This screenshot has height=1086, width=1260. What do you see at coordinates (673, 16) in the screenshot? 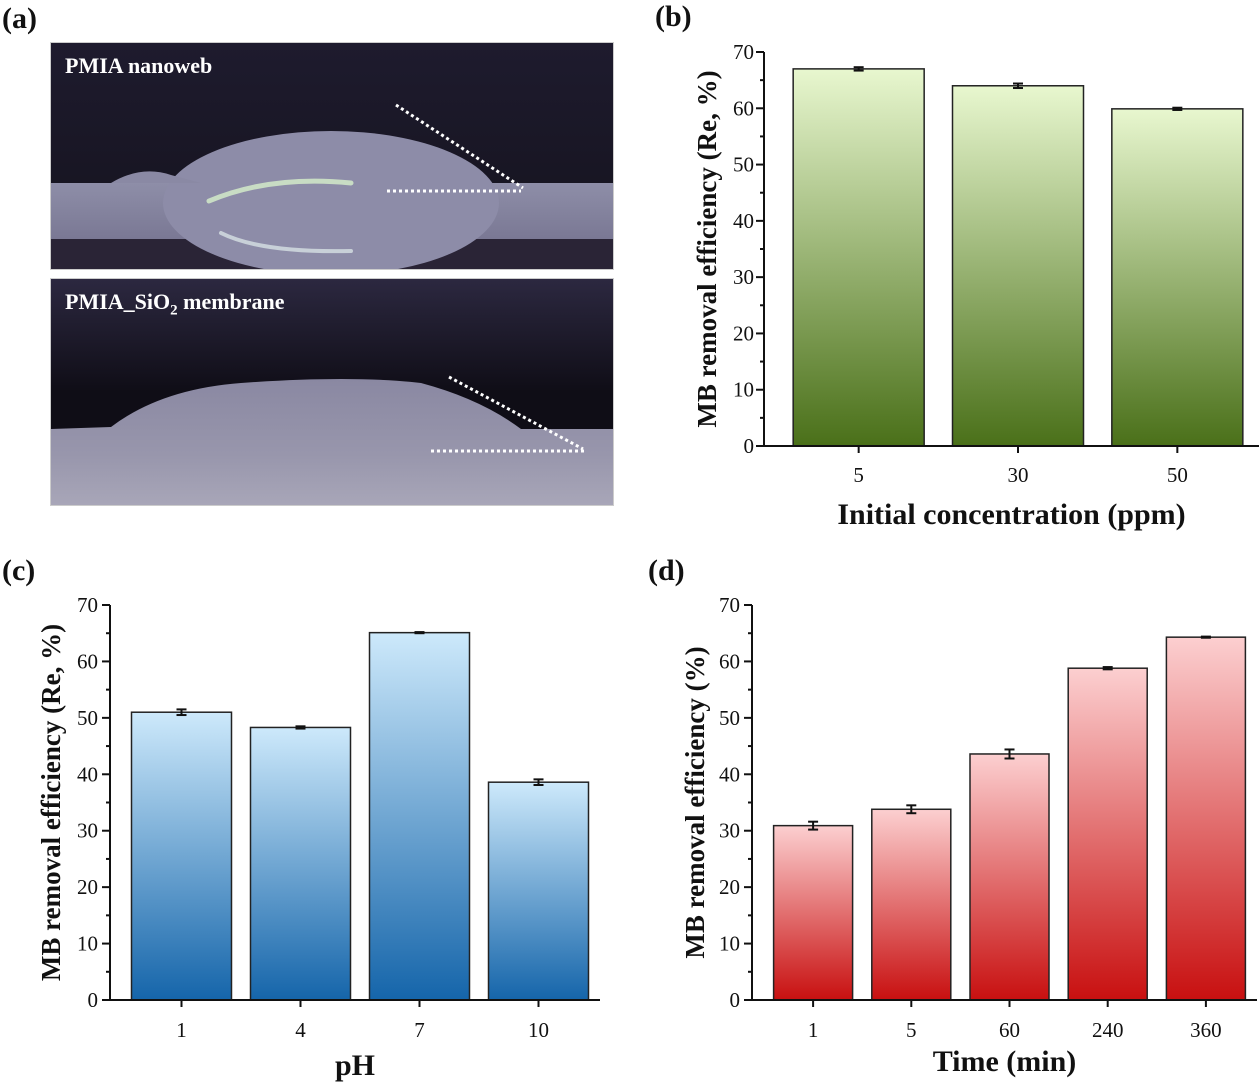
I see `panel-label-b: (b)` at bounding box center [673, 16].